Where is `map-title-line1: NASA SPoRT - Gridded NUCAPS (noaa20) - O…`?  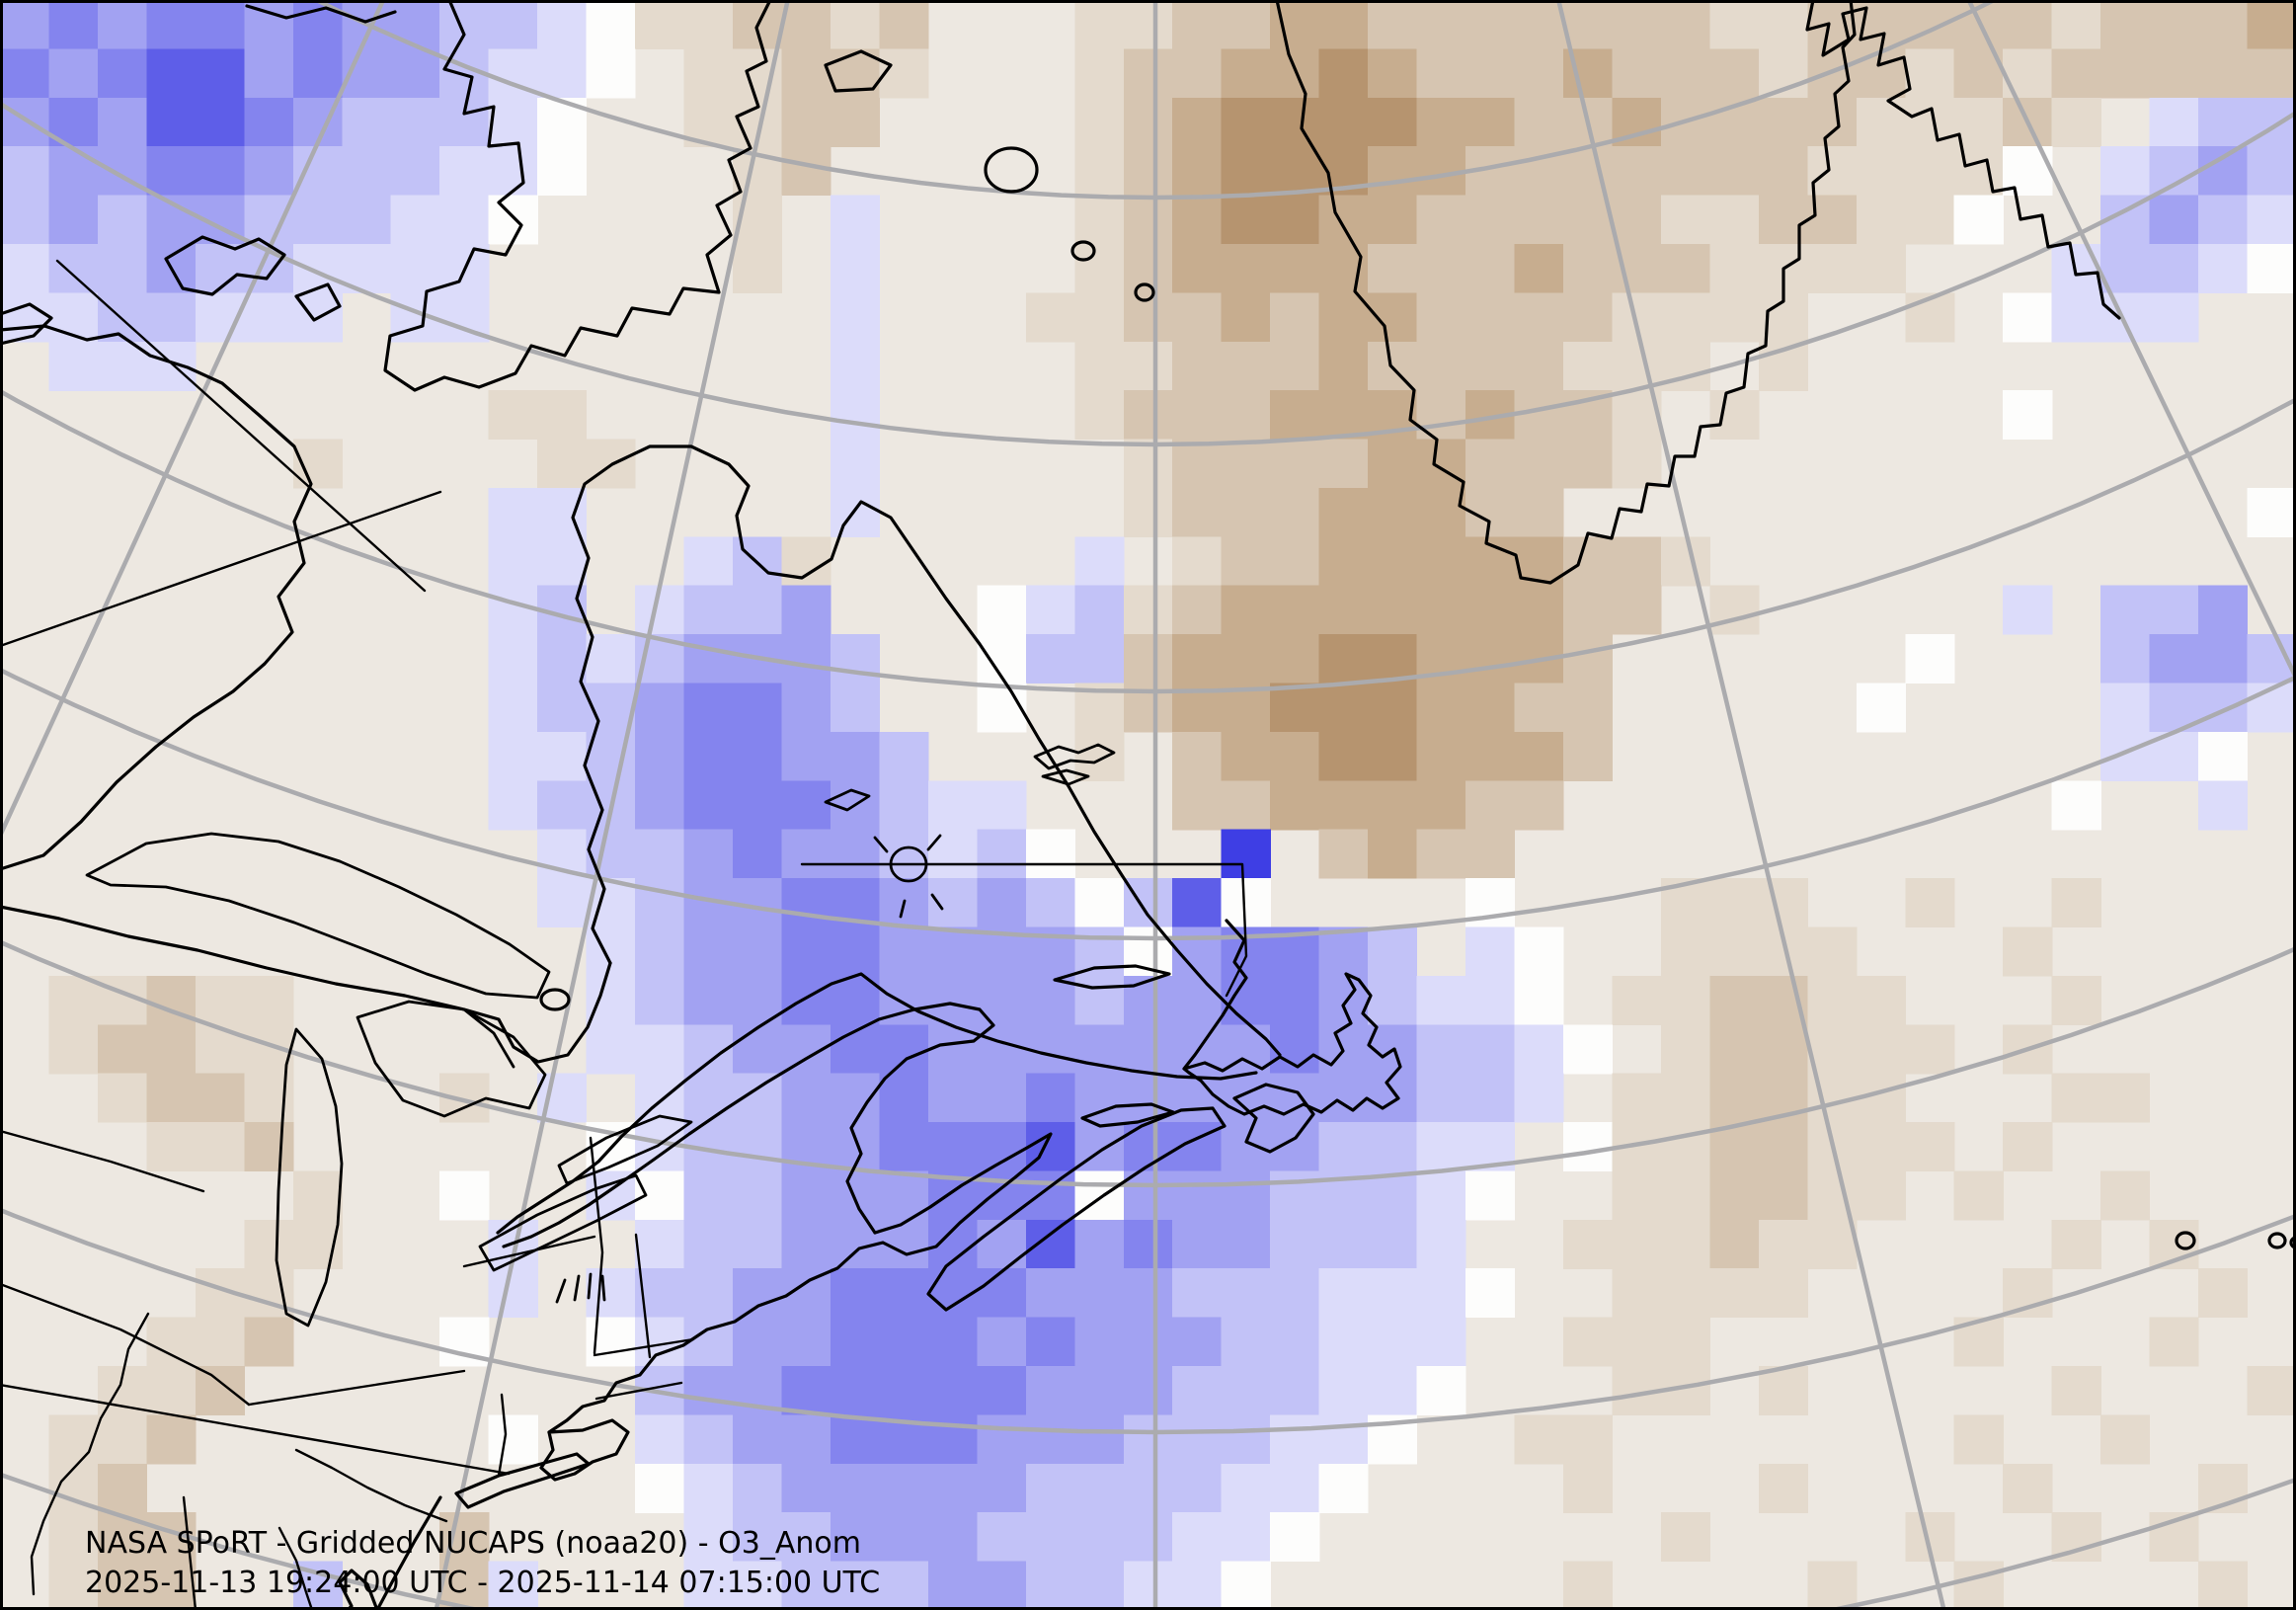
map-title-line1: NASA SPoRT - Gridded NUCAPS (noaa20) - O… is located at coordinates (473, 1543).